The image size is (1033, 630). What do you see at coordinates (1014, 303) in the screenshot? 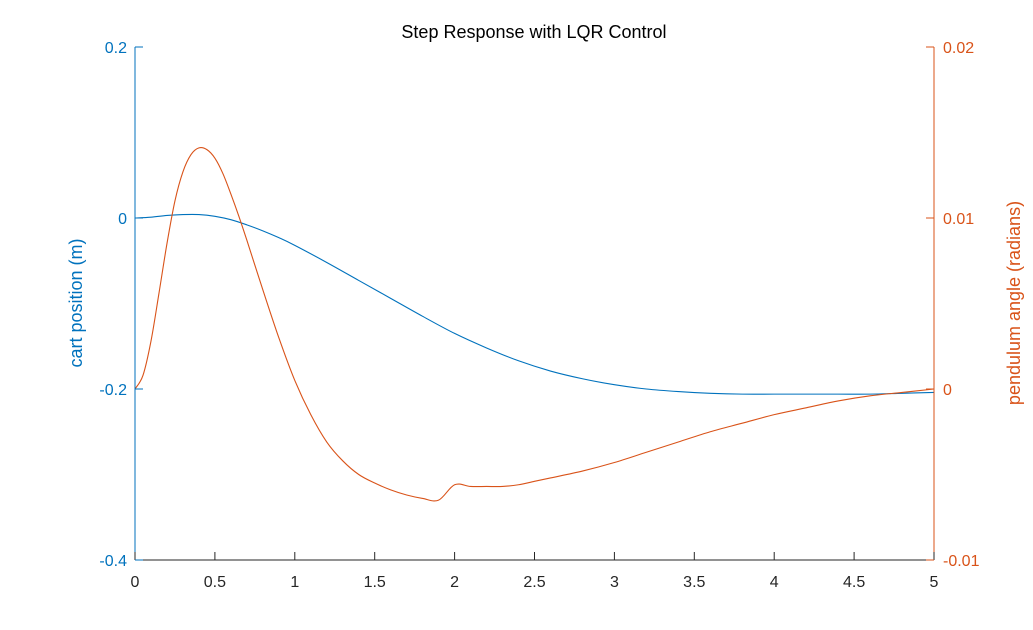
I see `right-y-axis-label: pendulum angle (radians)` at bounding box center [1014, 303].